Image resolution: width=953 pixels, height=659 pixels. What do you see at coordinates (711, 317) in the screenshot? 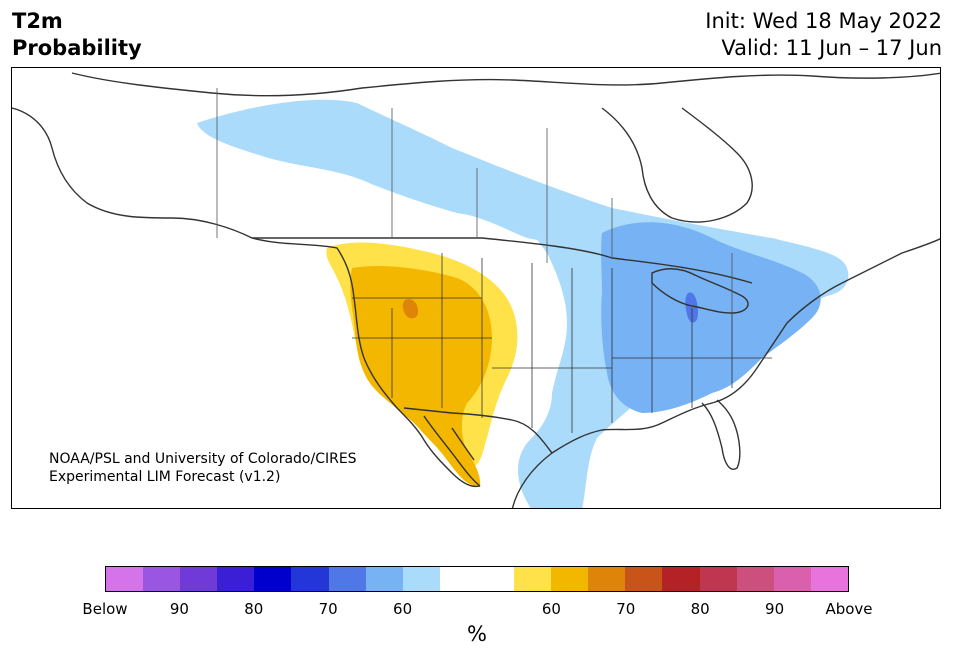
I see `below-70-east` at bounding box center [711, 317].